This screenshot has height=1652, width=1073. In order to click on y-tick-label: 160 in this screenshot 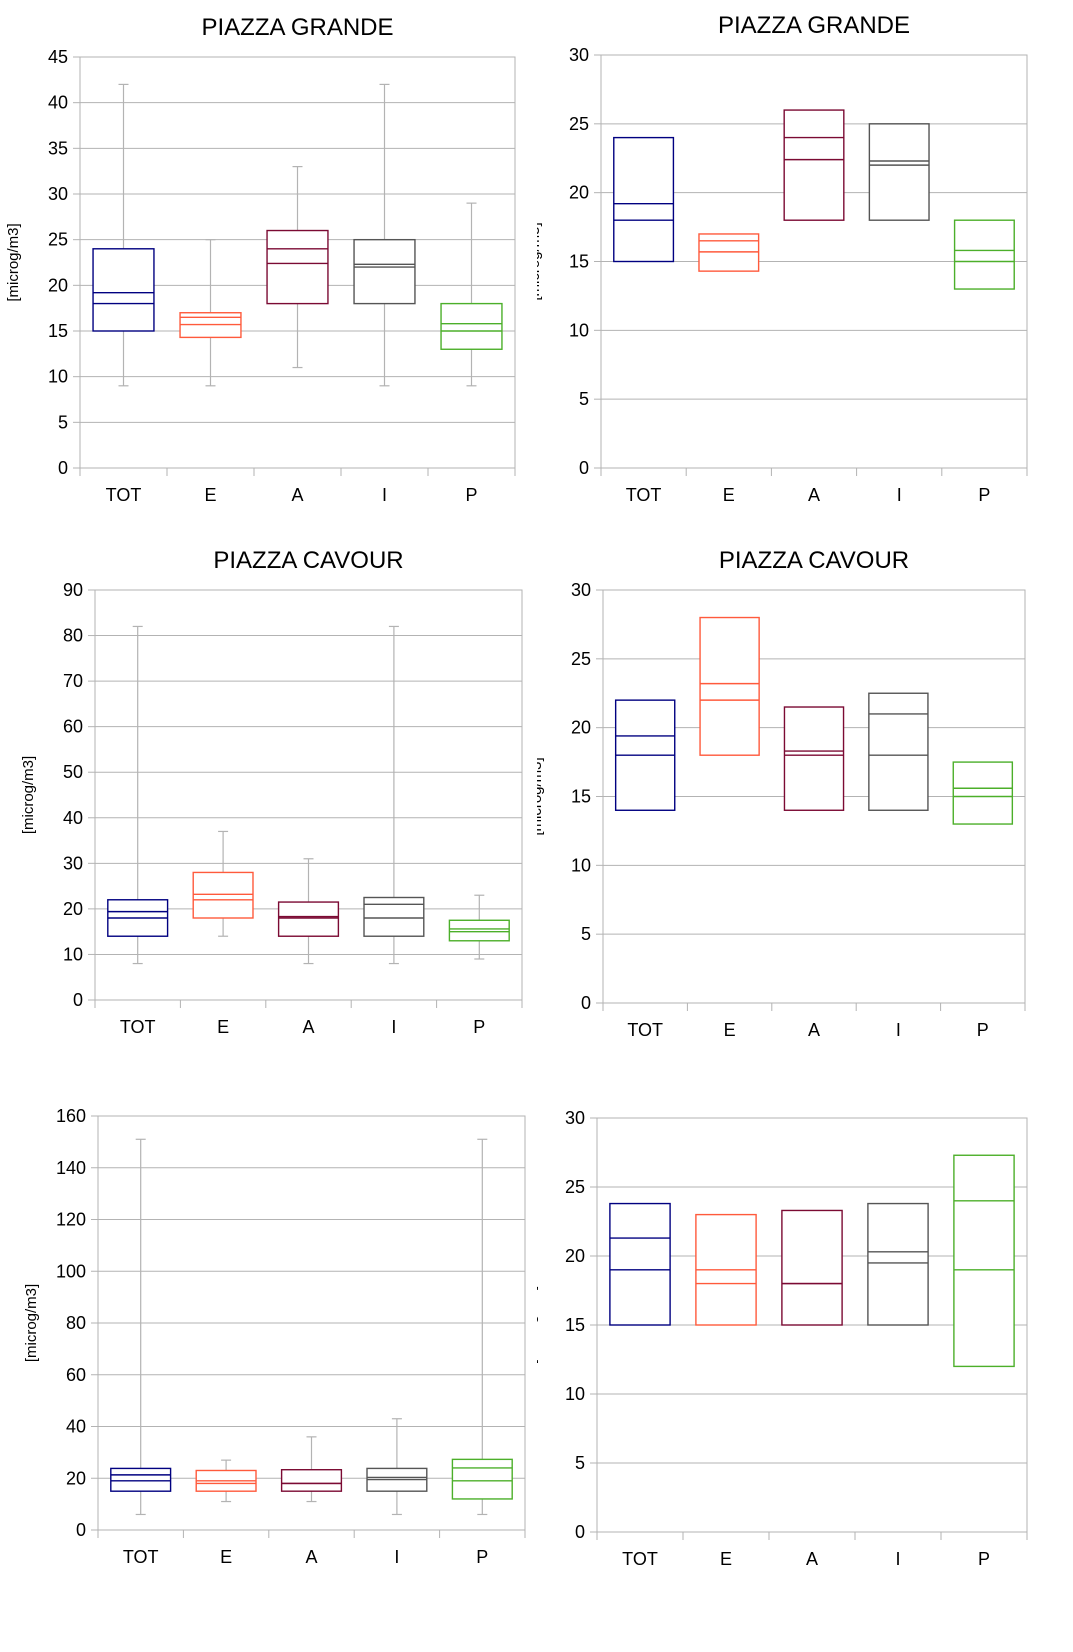, I will do `click(71, 1116)`.